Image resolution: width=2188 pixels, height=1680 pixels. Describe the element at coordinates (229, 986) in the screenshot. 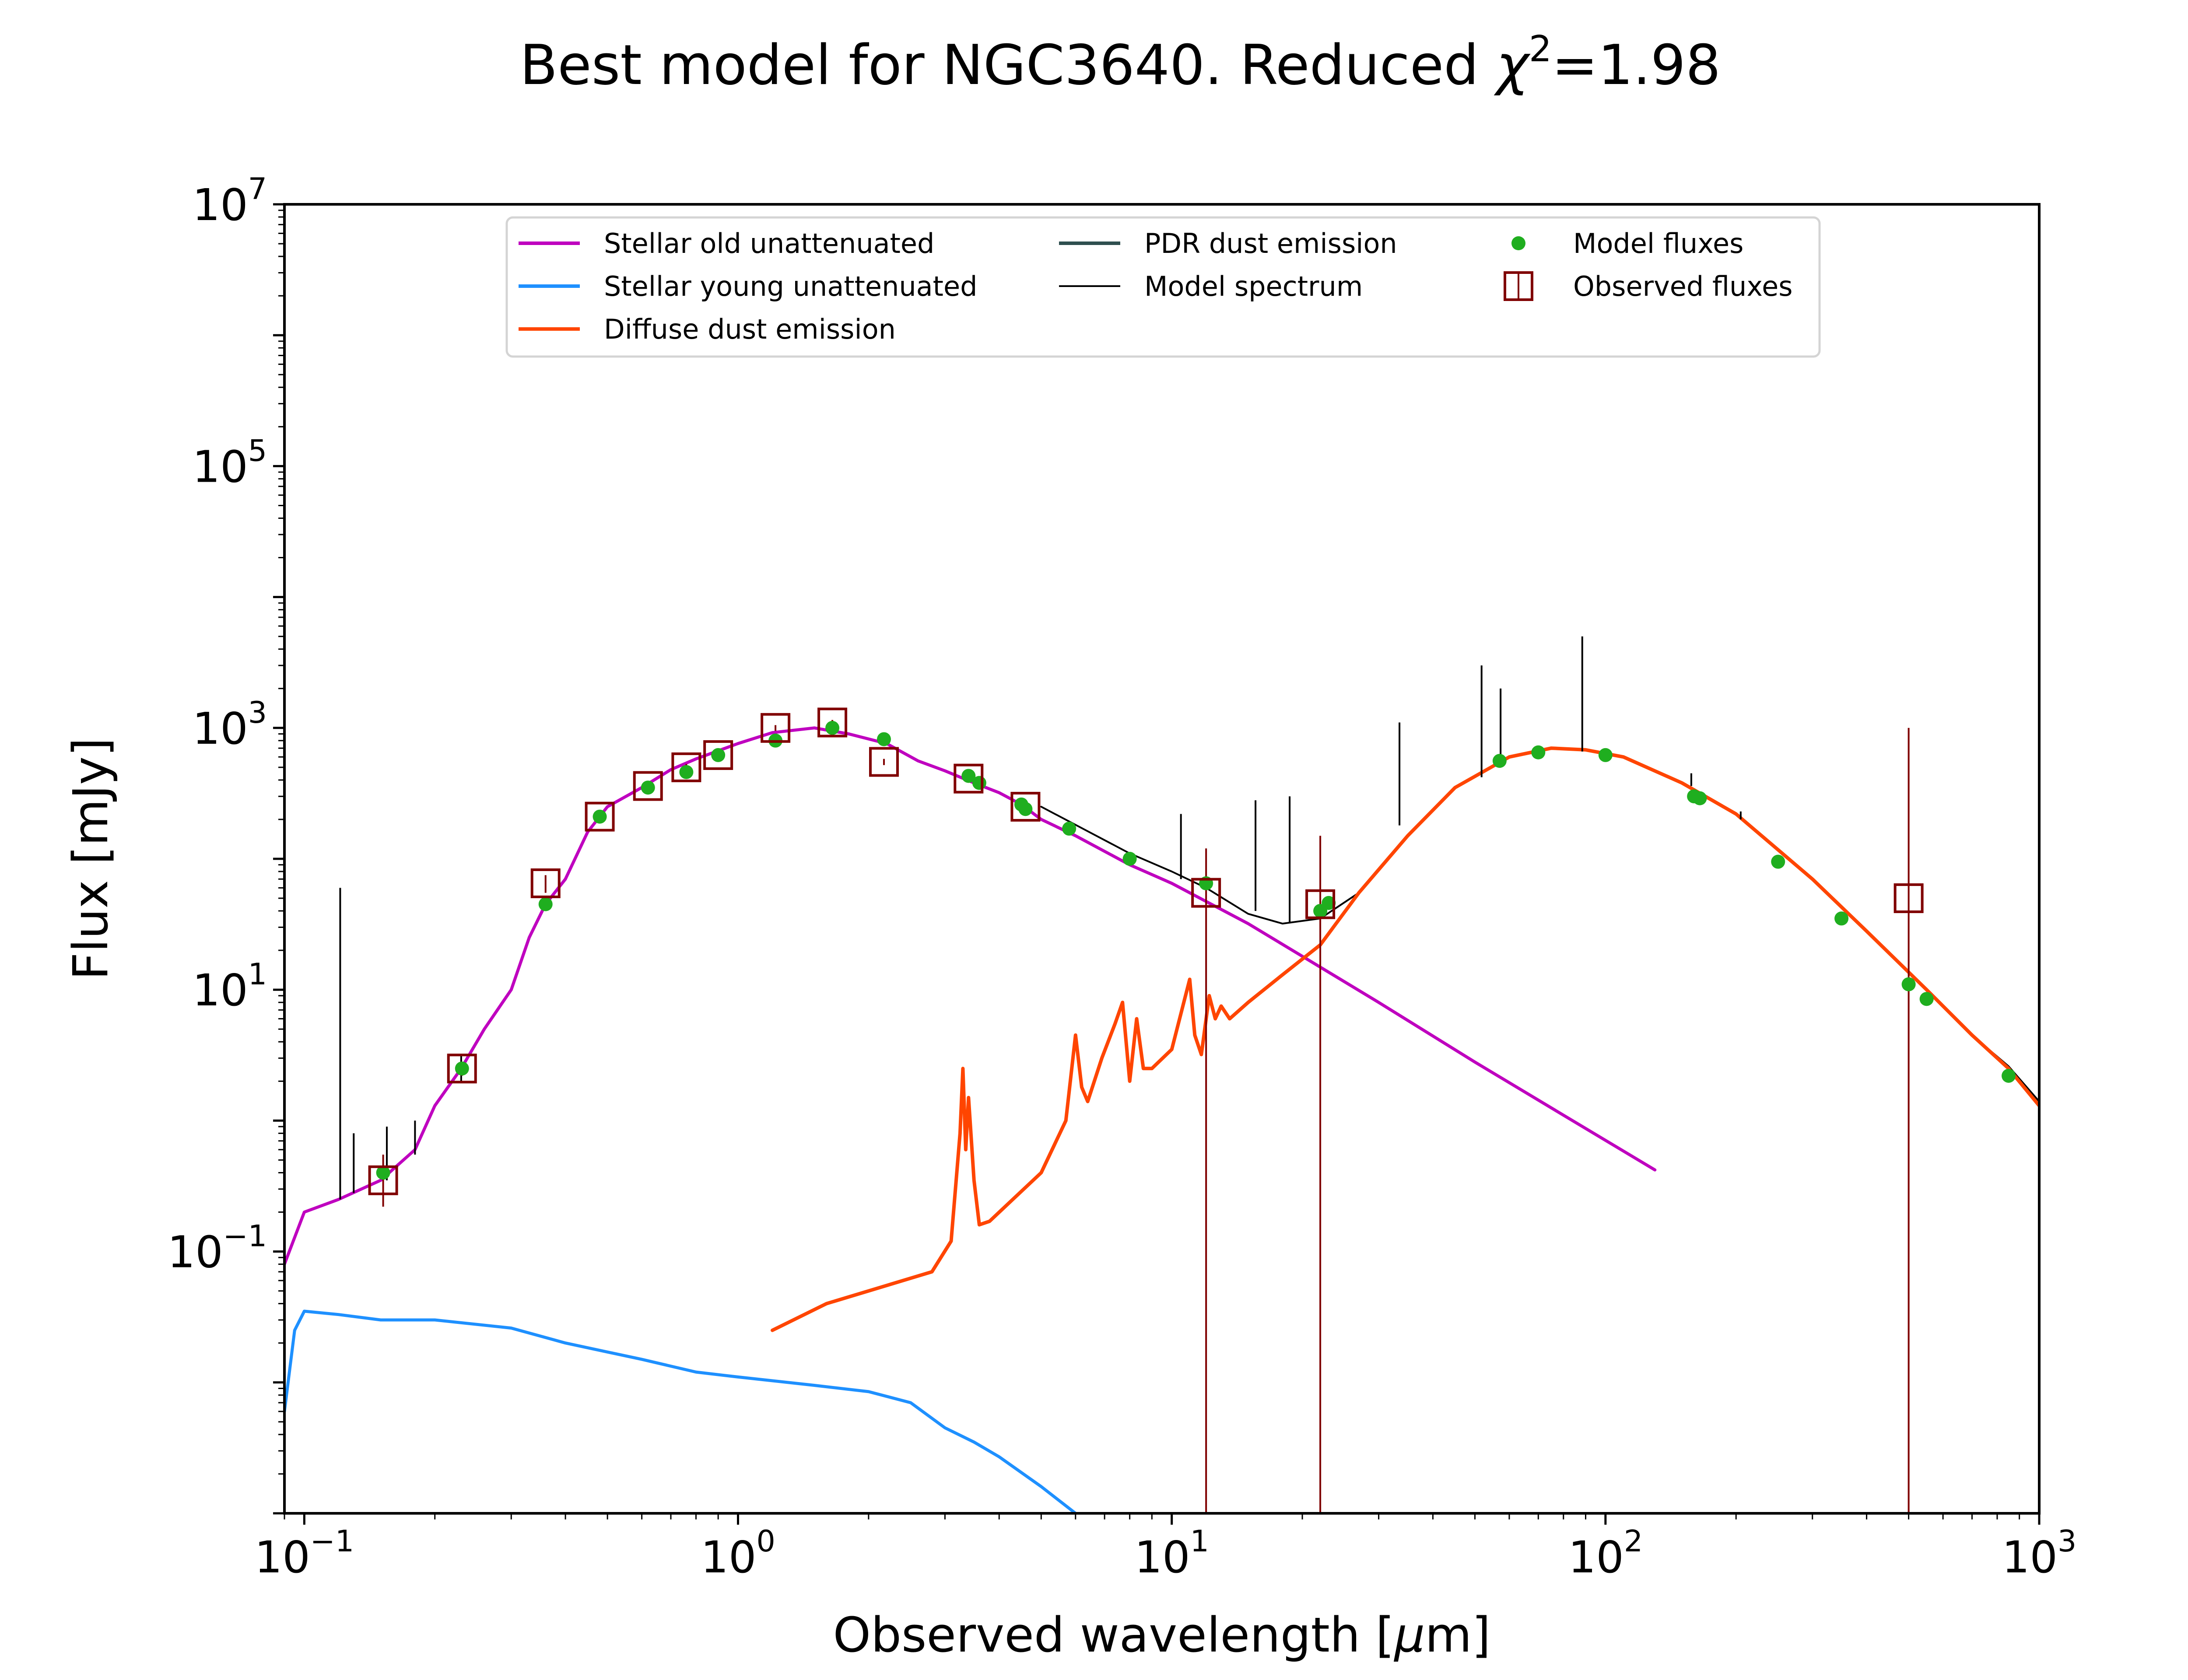

I see `y-tick-label: 10¹` at that location.